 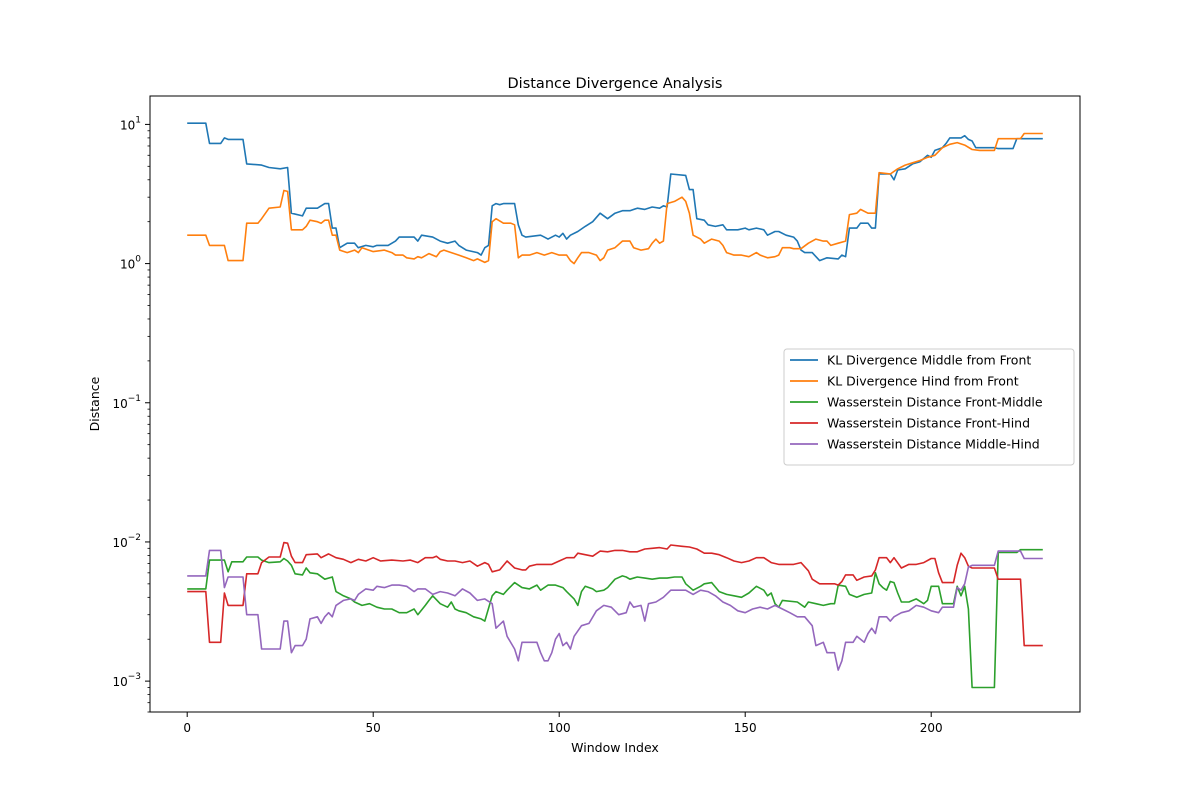 I want to click on x-tick-label: 200, so click(x=931, y=728).